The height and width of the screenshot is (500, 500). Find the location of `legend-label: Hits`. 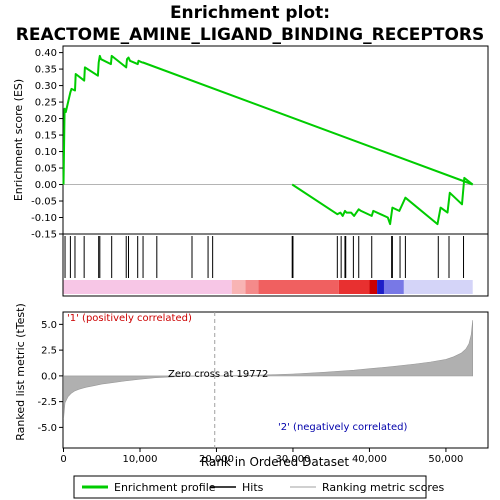

legend-label: Hits is located at coordinates (253, 487).